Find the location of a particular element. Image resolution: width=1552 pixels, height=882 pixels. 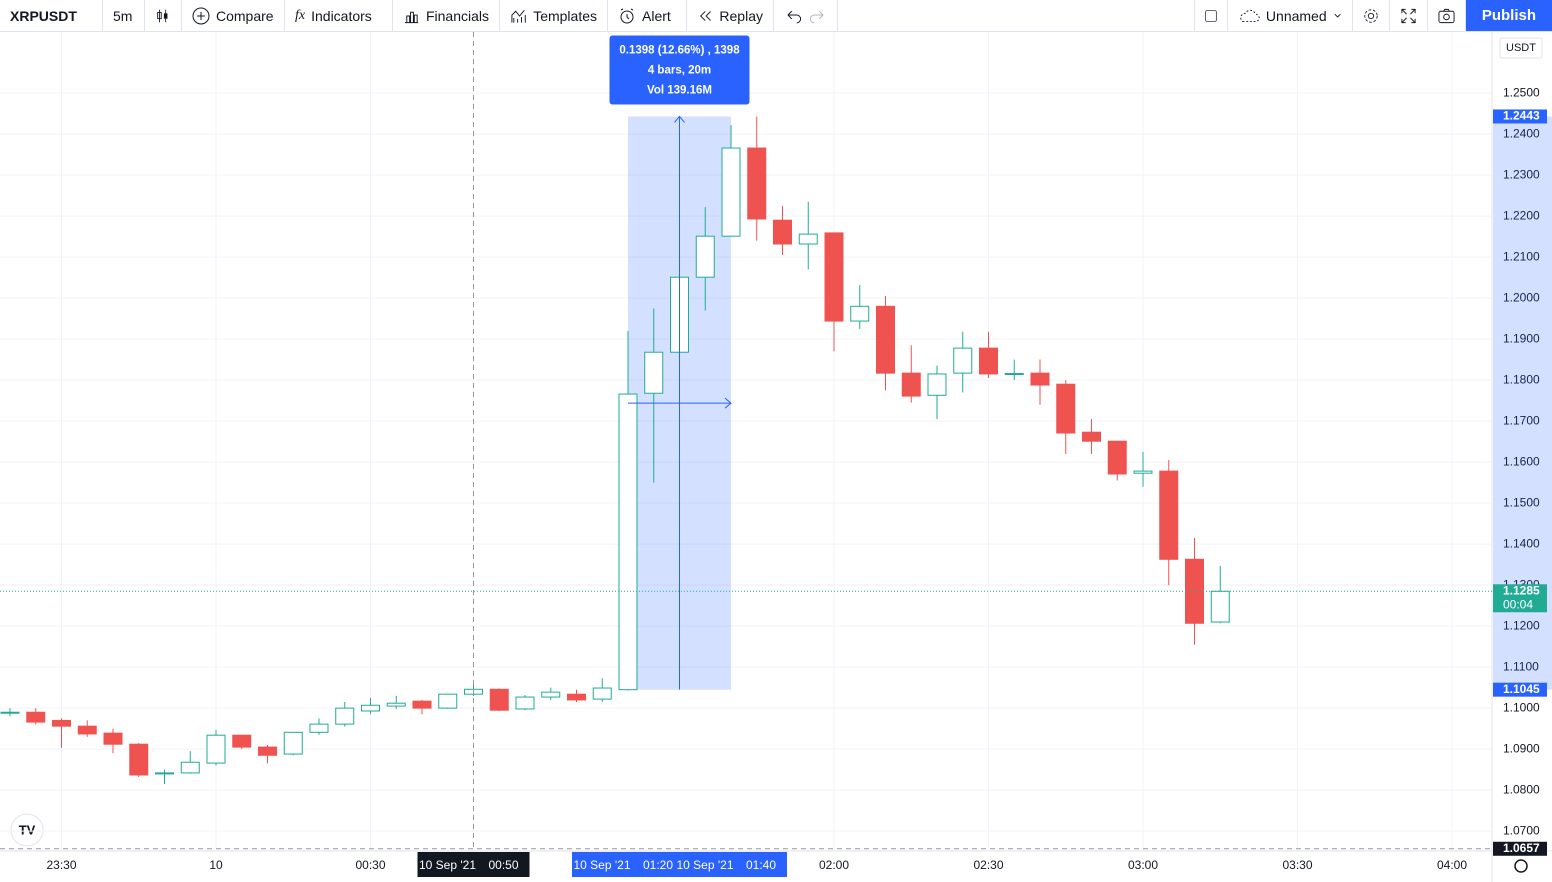

svg-text: TV is located at coordinates (27, 829).